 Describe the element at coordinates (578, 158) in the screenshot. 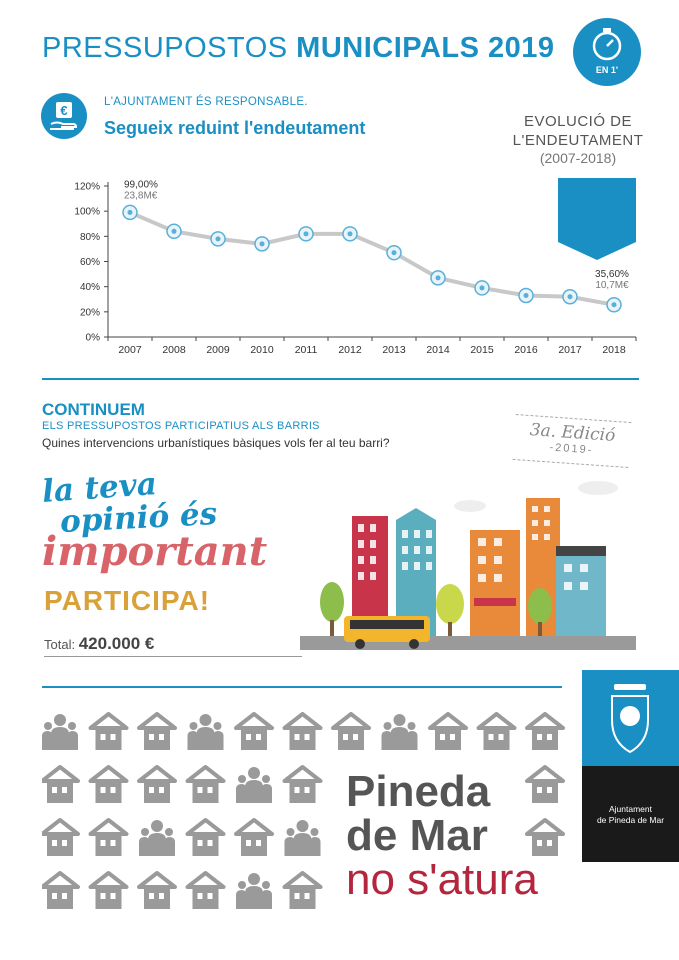

I see `evolution-years: (2007-2018)` at that location.